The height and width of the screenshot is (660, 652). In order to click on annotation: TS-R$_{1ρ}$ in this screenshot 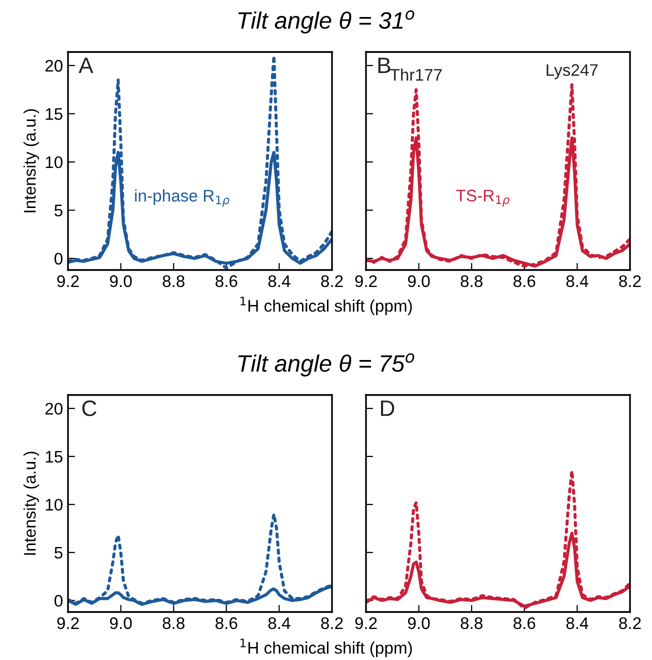, I will do `click(483, 198)`.